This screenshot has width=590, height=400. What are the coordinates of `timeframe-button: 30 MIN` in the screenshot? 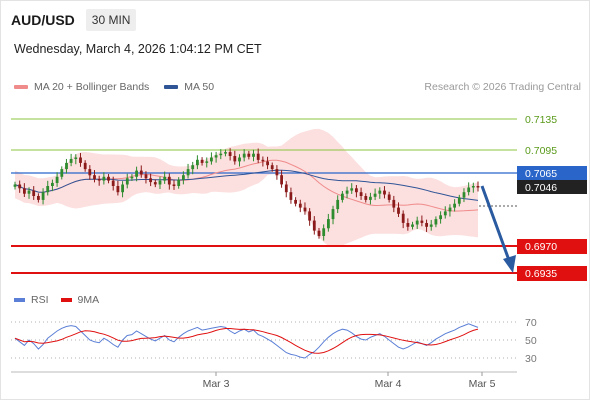 It's located at (111, 20).